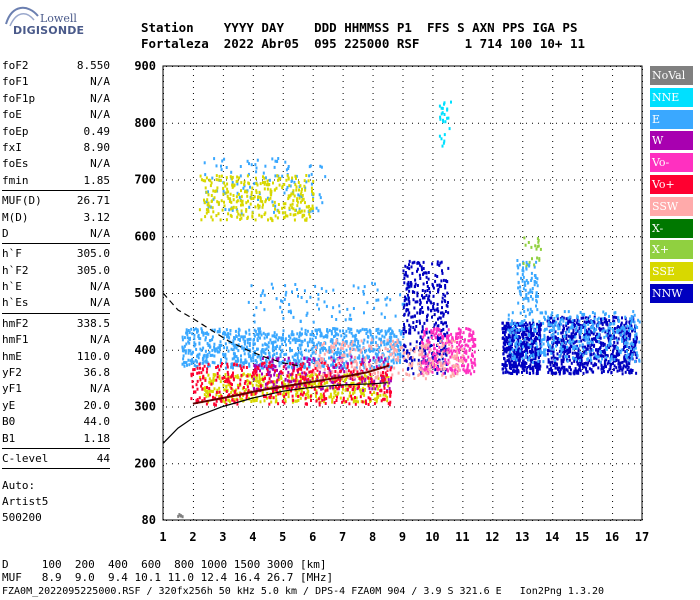  Describe the element at coordinates (56, 357) in the screenshot. I see `param-row-hme: hmE 110.0` at that location.